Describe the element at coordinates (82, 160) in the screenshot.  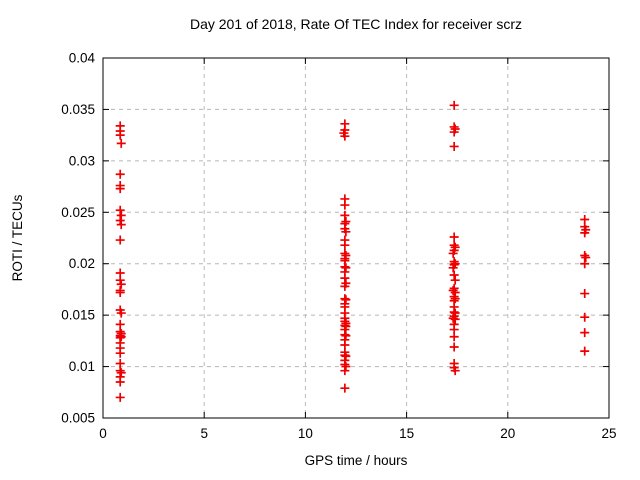
I see `y-tick-label: 0.03` at that location.